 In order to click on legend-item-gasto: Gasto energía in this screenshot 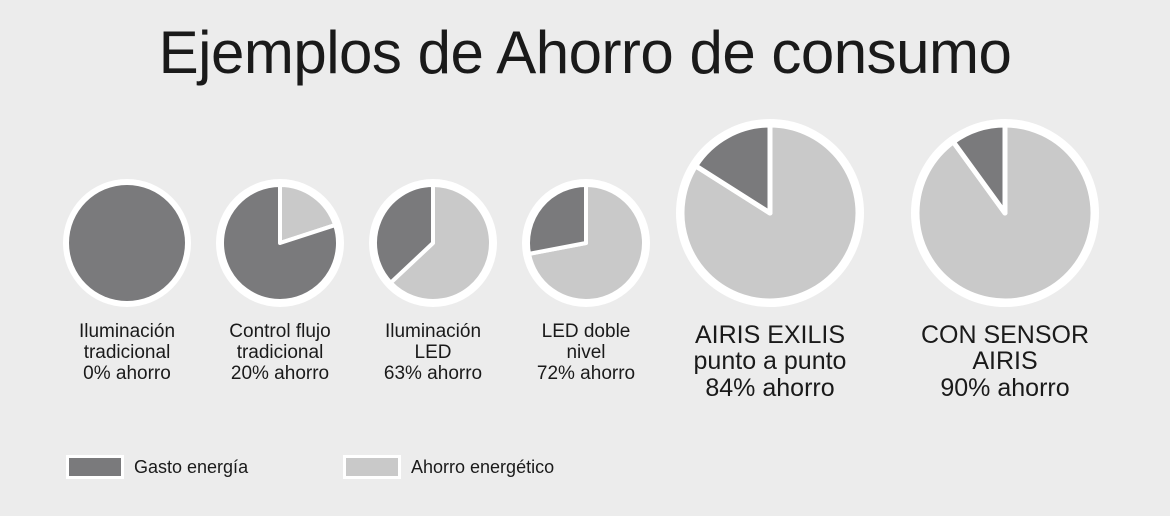, I will do `click(157, 467)`.